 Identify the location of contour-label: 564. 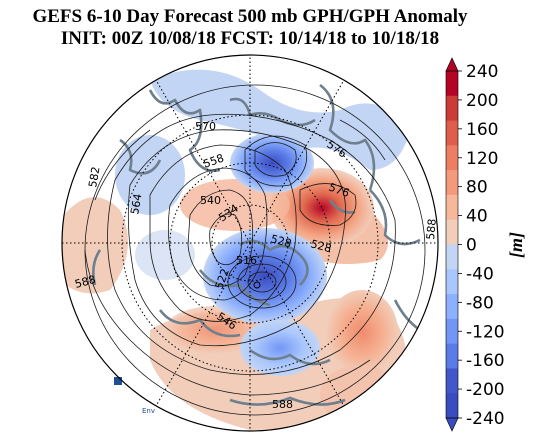
(136, 204).